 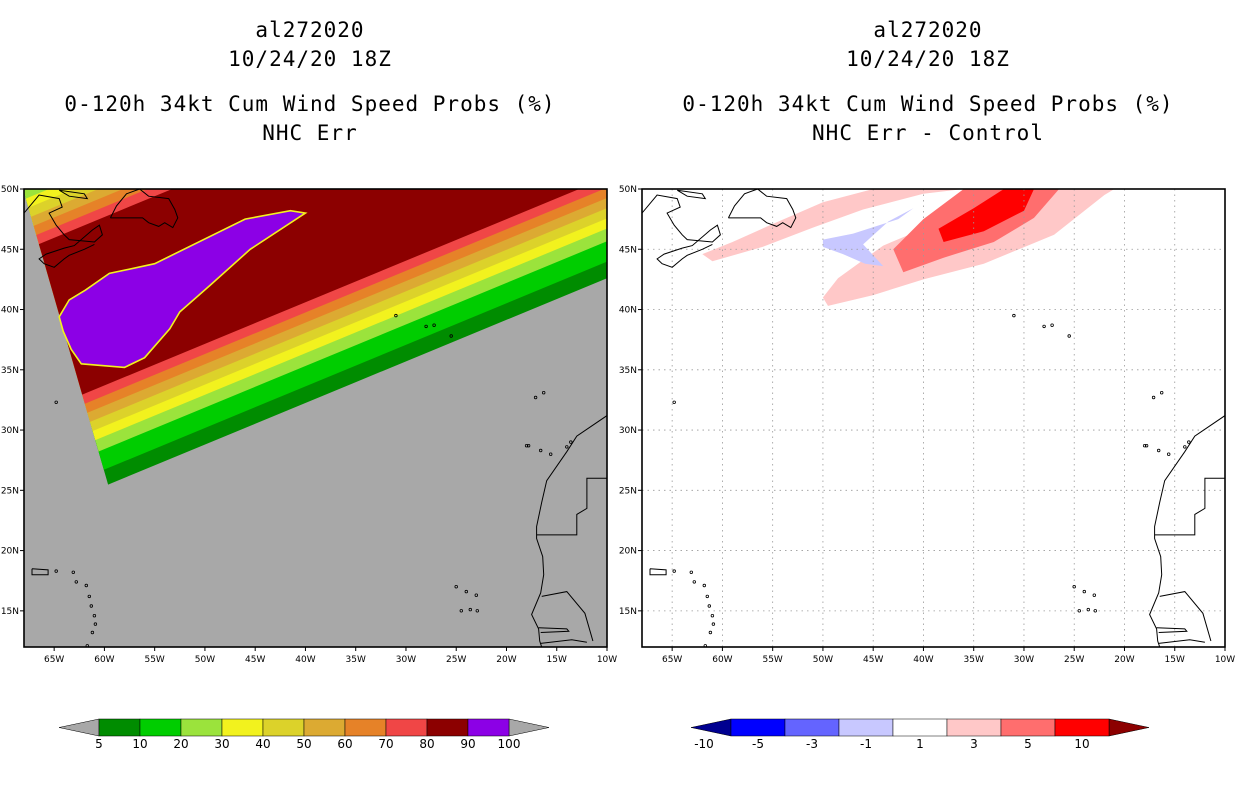 I want to click on right-diff-band-m3tom1, so click(x=868, y=237).